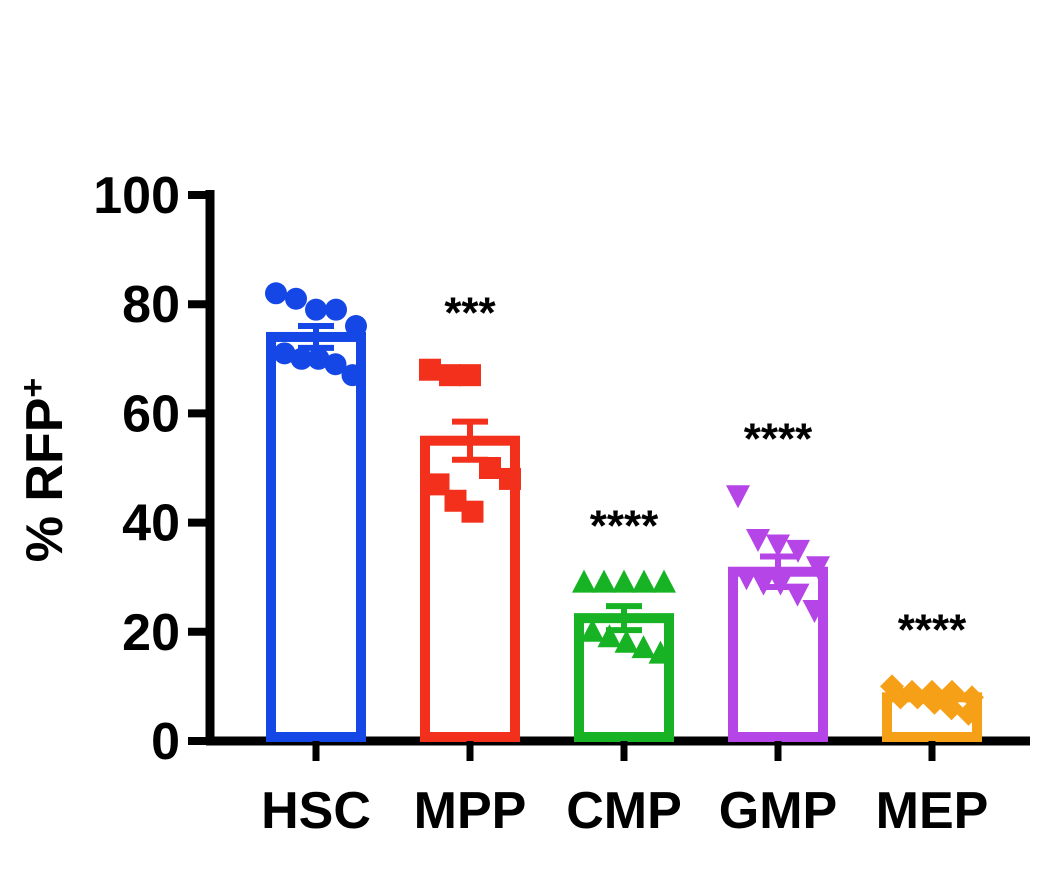 Image resolution: width=1058 pixels, height=869 pixels. What do you see at coordinates (151, 524) in the screenshot?
I see `y-tick-label: 40` at bounding box center [151, 524].